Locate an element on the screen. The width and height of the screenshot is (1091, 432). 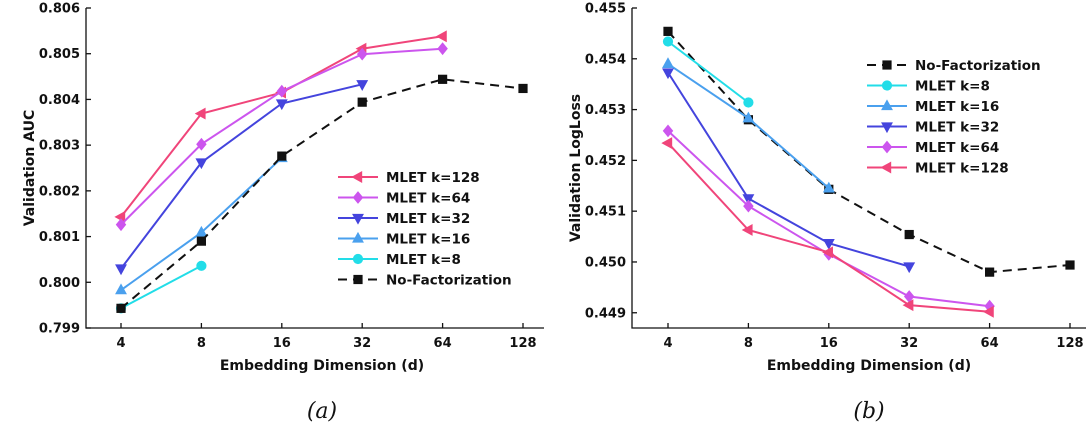
x-tick-label: 64 is located at coordinates (443, 343).